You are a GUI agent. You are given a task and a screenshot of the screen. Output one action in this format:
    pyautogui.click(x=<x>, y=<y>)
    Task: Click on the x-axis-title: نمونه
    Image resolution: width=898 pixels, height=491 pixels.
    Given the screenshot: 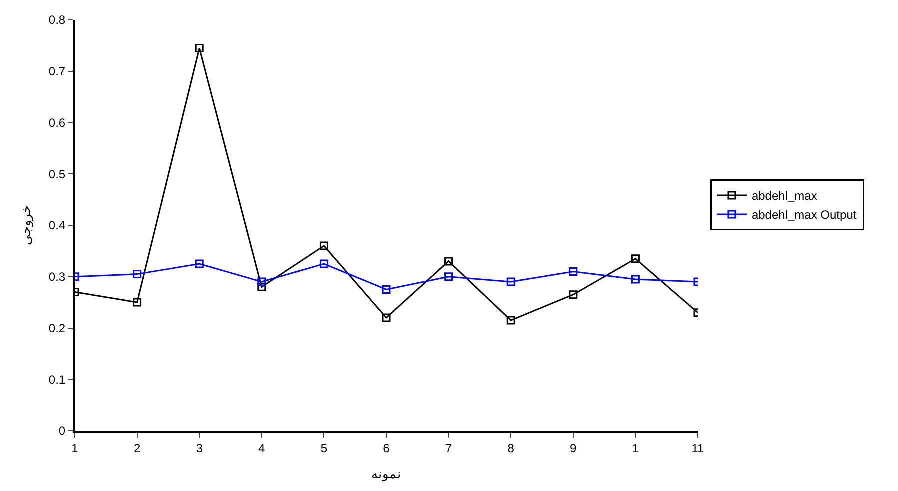 What is the action you would take?
    pyautogui.click(x=387, y=474)
    